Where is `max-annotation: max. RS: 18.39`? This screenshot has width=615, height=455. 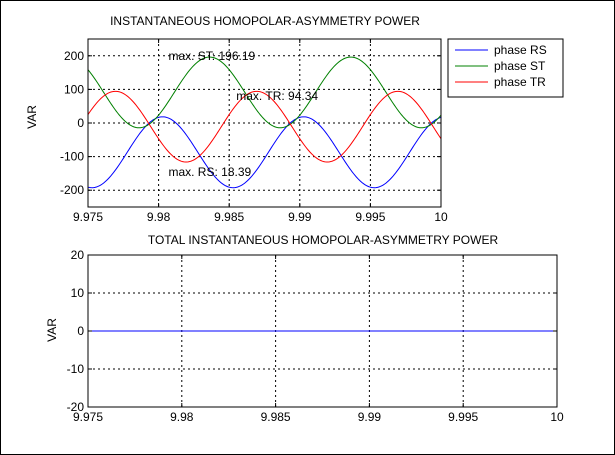
max-annotation: max. RS: 18.39 is located at coordinates (209, 172).